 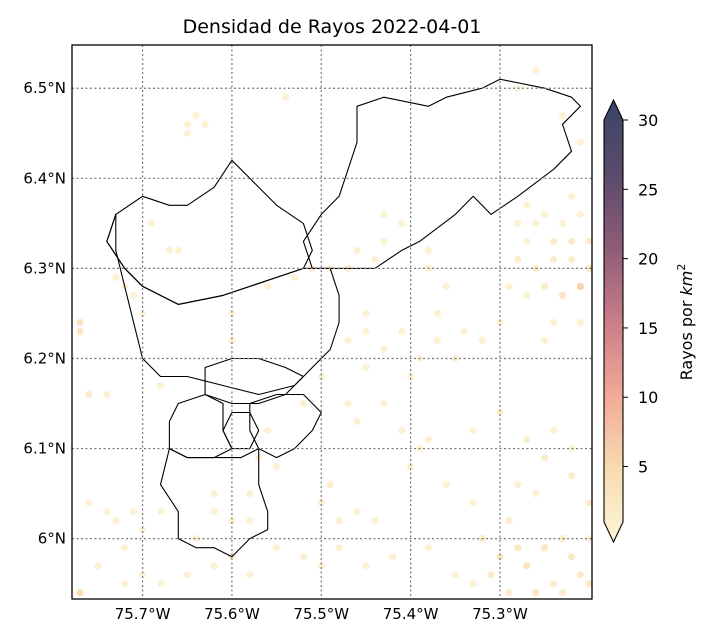 What do you see at coordinates (648, 120) in the screenshot?
I see `colorbar-tick-label: 30` at bounding box center [648, 120].